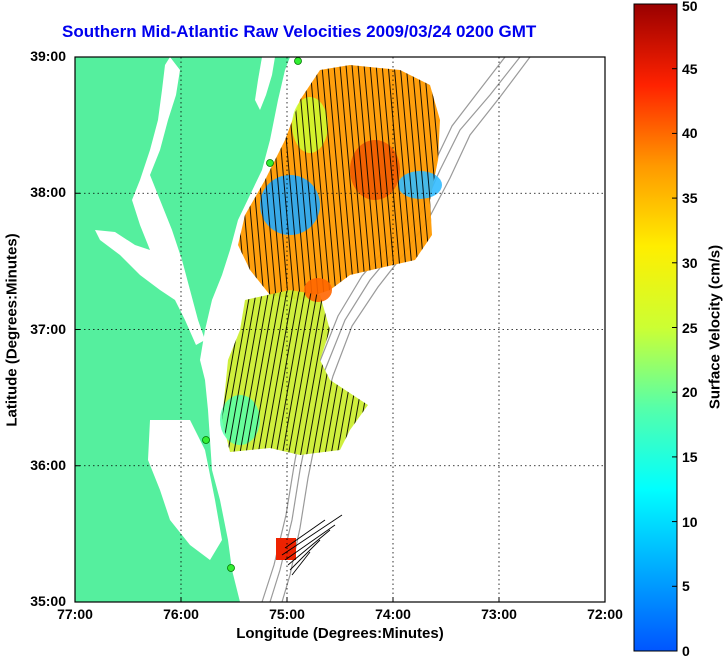  What do you see at coordinates (690, 68) in the screenshot?
I see `colorbar-tick-label: 45` at bounding box center [690, 68].